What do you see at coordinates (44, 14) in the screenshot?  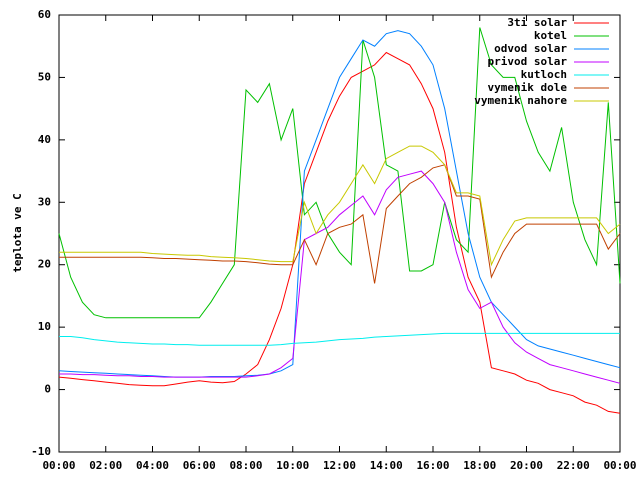 I see `y-tick-label: 60` at bounding box center [44, 14].